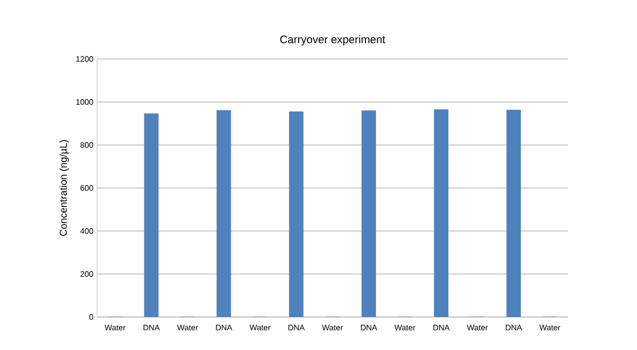  I want to click on y-axis-title: Concentration (ng/µL), so click(64, 188).